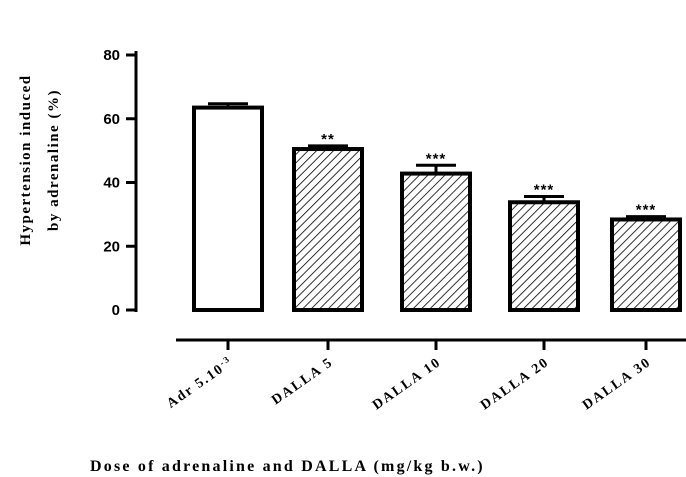 This screenshot has width=686, height=477. What do you see at coordinates (116, 310) in the screenshot?
I see `y-tick-label: 0` at bounding box center [116, 310].